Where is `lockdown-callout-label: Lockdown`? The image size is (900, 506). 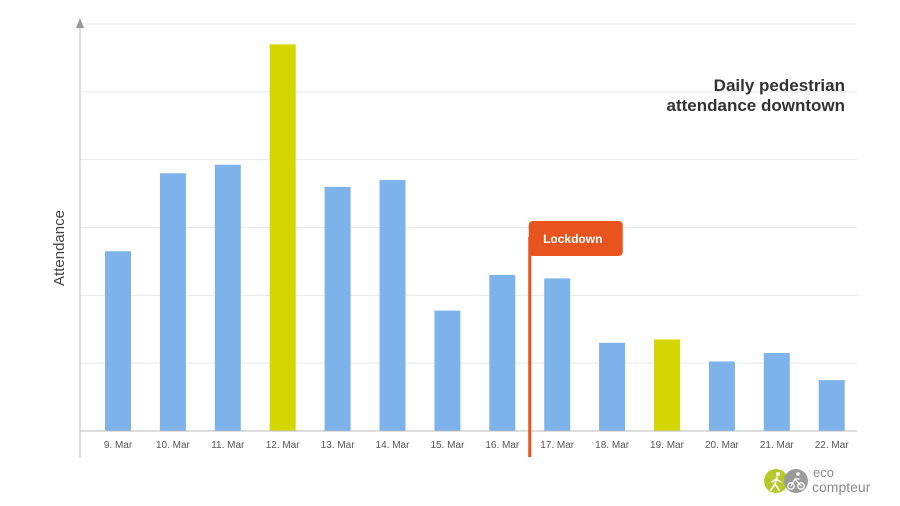
lockdown-callout-label: Lockdown is located at coordinates (572, 239).